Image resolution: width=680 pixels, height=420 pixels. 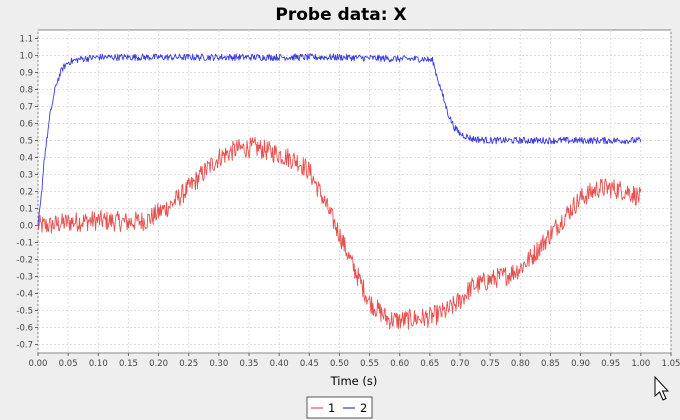 What do you see at coordinates (26, 142) in the screenshot?
I see `y-tick-label: 0.5` at bounding box center [26, 142].